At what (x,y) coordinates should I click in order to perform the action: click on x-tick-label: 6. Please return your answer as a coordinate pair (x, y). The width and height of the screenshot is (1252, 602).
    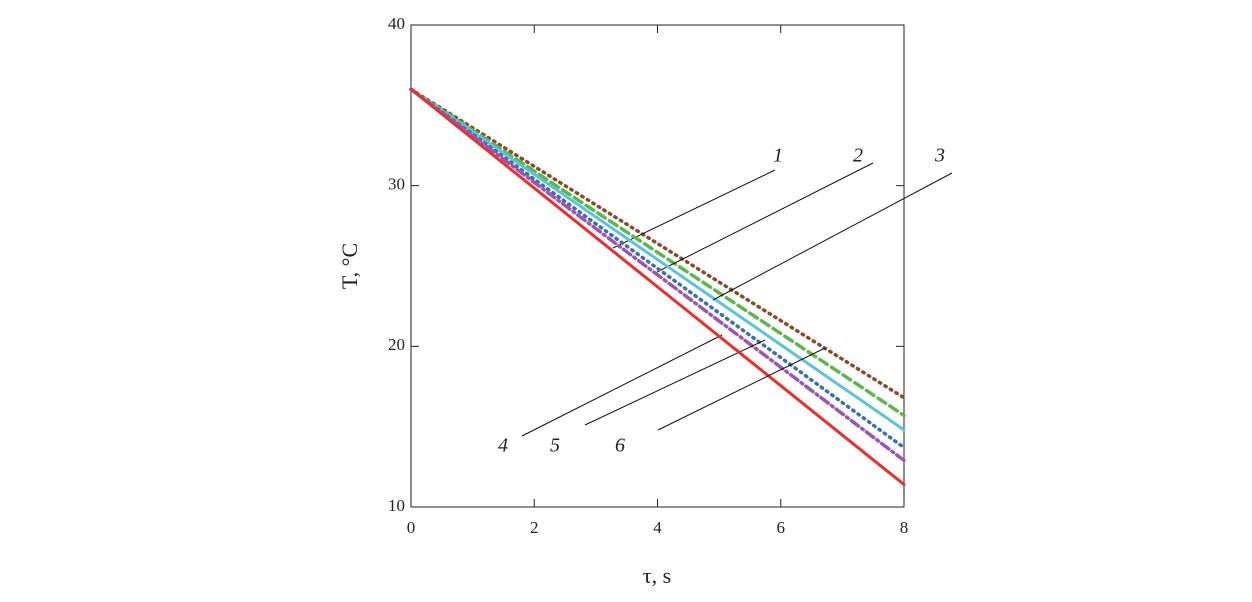
    Looking at the image, I should click on (781, 527).